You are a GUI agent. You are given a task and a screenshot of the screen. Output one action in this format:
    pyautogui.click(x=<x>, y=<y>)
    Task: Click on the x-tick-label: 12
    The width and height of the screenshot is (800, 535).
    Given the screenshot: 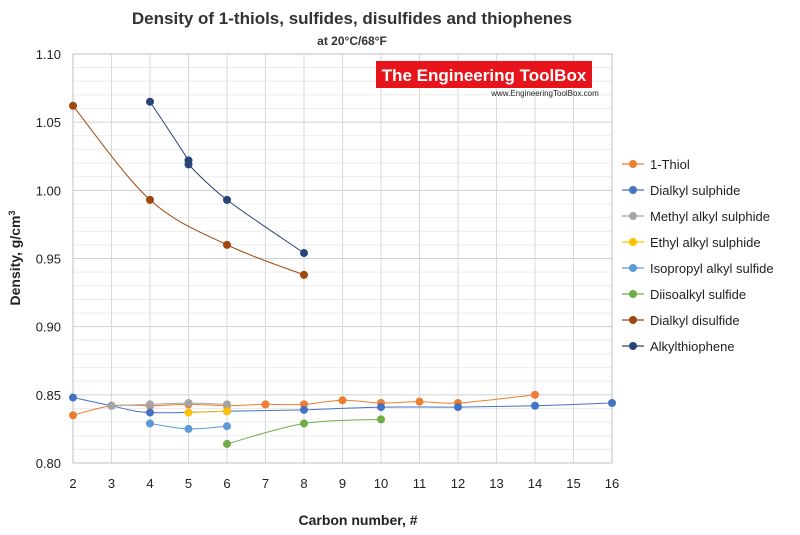 What is the action you would take?
    pyautogui.click(x=458, y=483)
    